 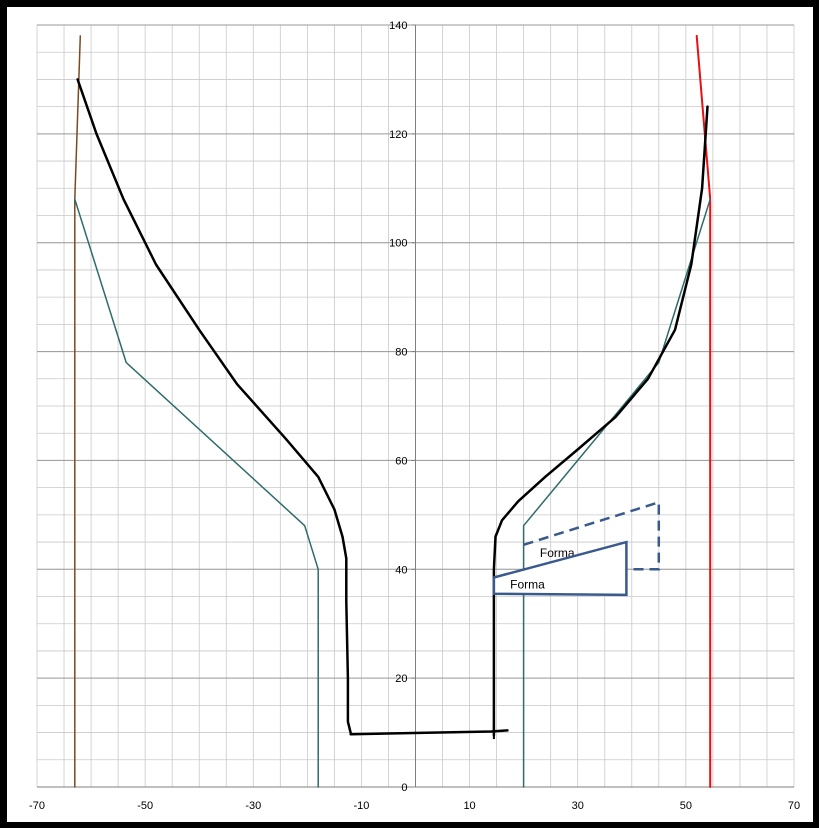 What do you see at coordinates (404, 788) in the screenshot?
I see `y-tick-label: 0` at bounding box center [404, 788].